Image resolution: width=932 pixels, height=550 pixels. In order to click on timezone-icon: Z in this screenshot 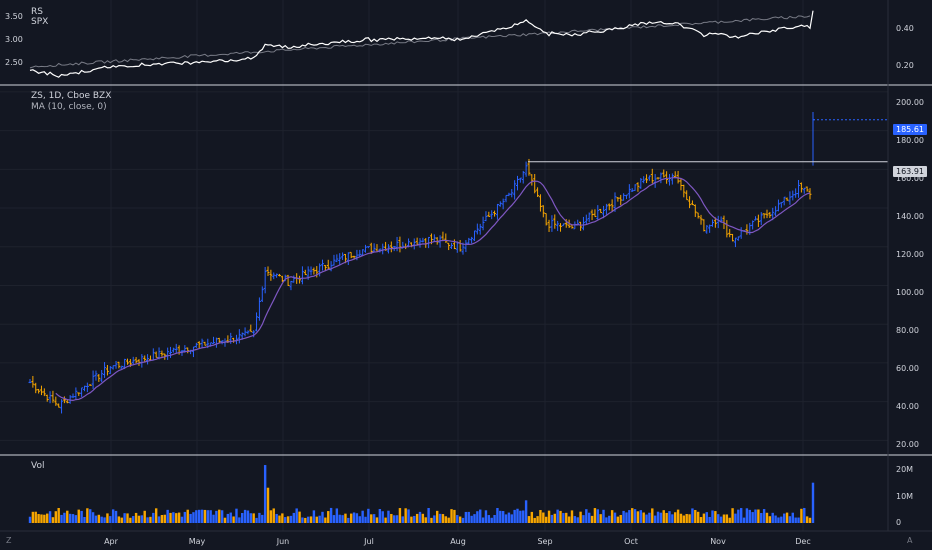, I will do `click(9, 540)`.